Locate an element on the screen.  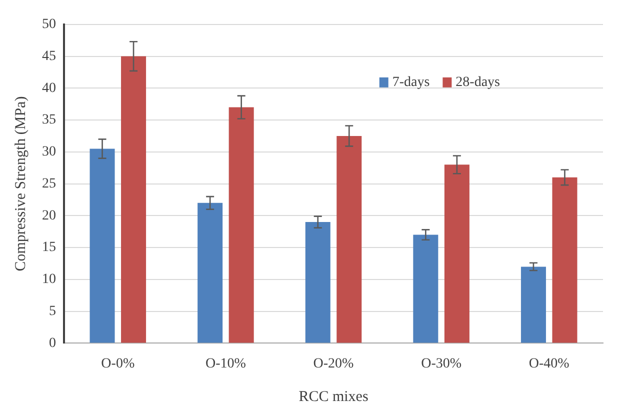
y-tick-label: 20 is located at coordinates (49, 216).